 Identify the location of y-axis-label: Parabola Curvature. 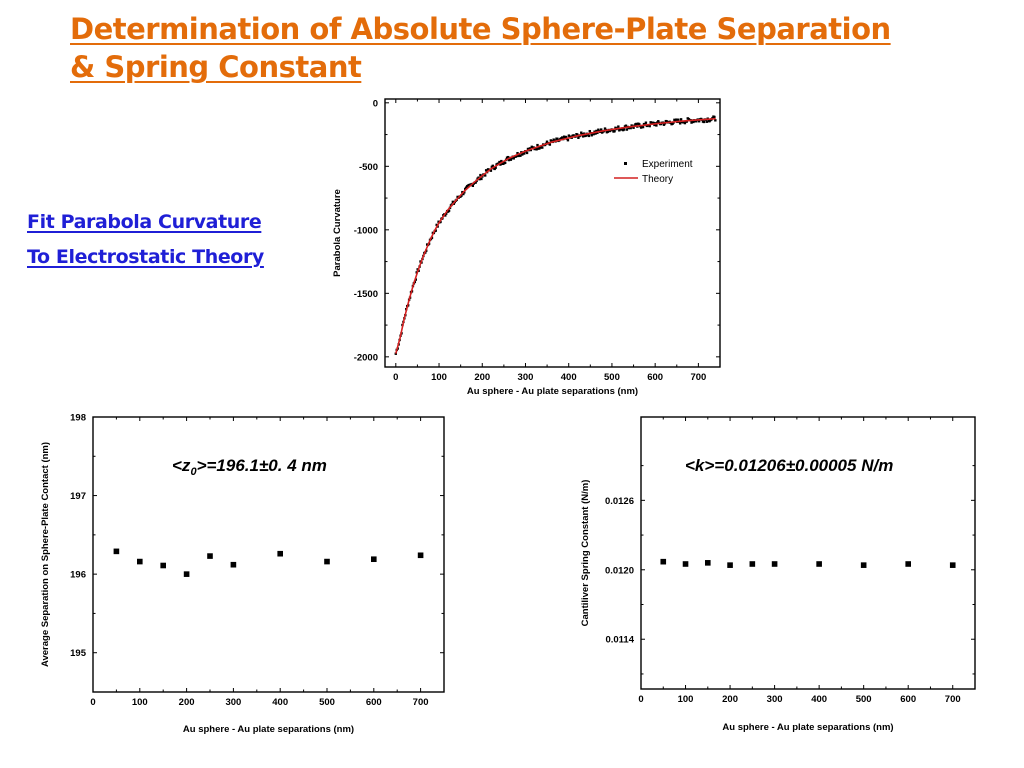
(337, 233).